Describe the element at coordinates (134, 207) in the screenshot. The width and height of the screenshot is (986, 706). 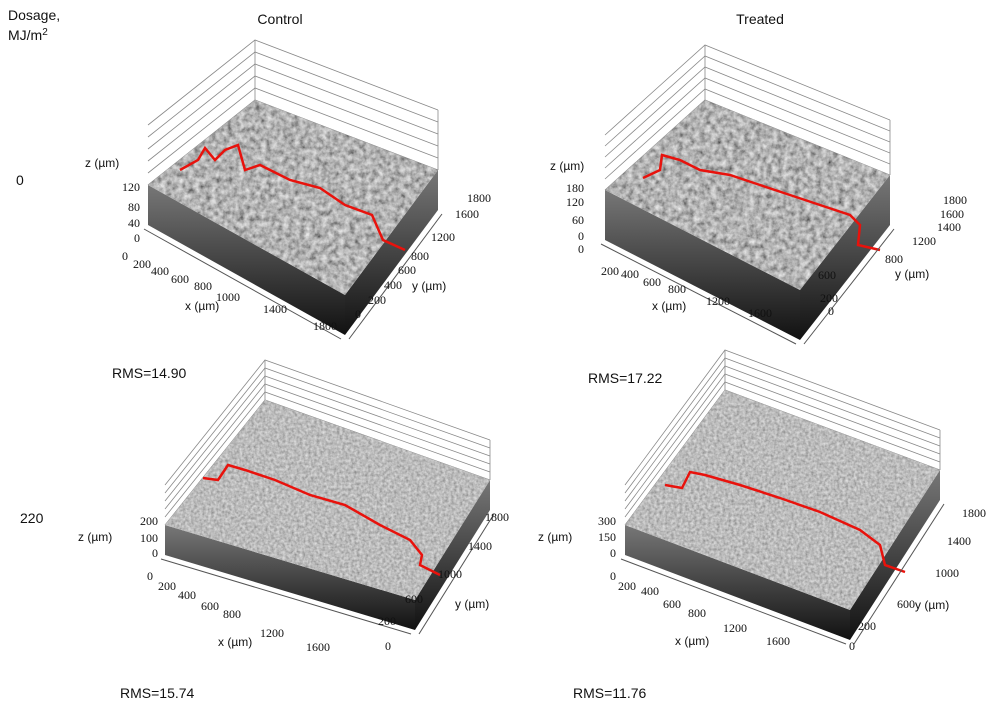
I see `z-tick-label: 80` at that location.